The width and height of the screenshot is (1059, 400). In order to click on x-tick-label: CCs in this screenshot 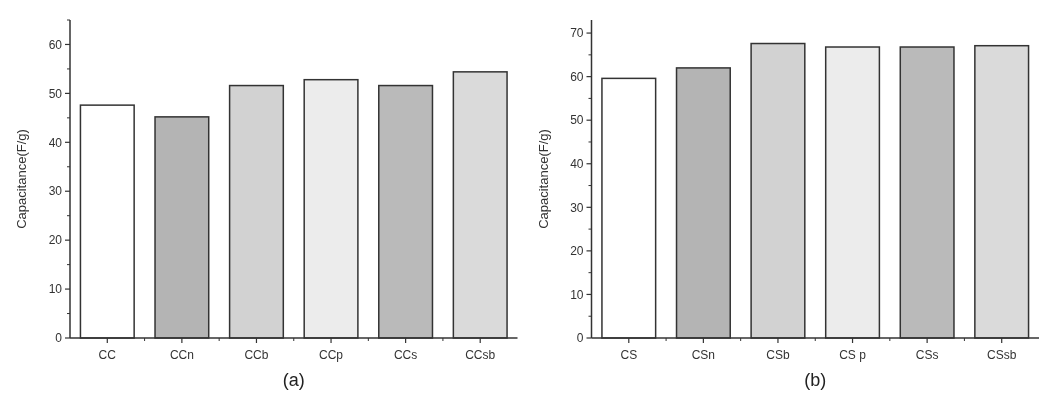, I will do `click(405, 355)`.